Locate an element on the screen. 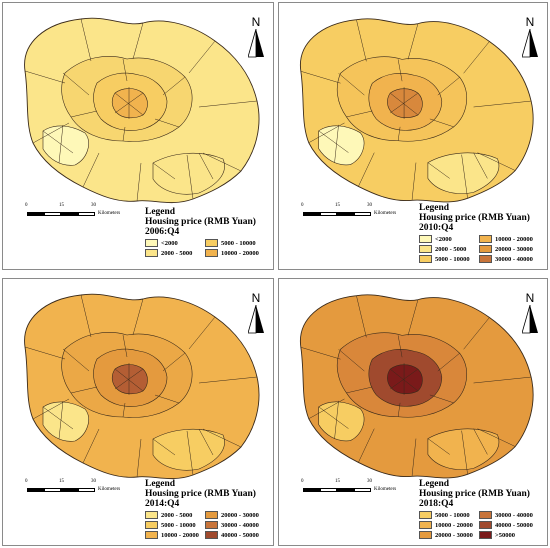 This screenshot has height=548, width=550. legend-label: >50000 is located at coordinates (505, 535).